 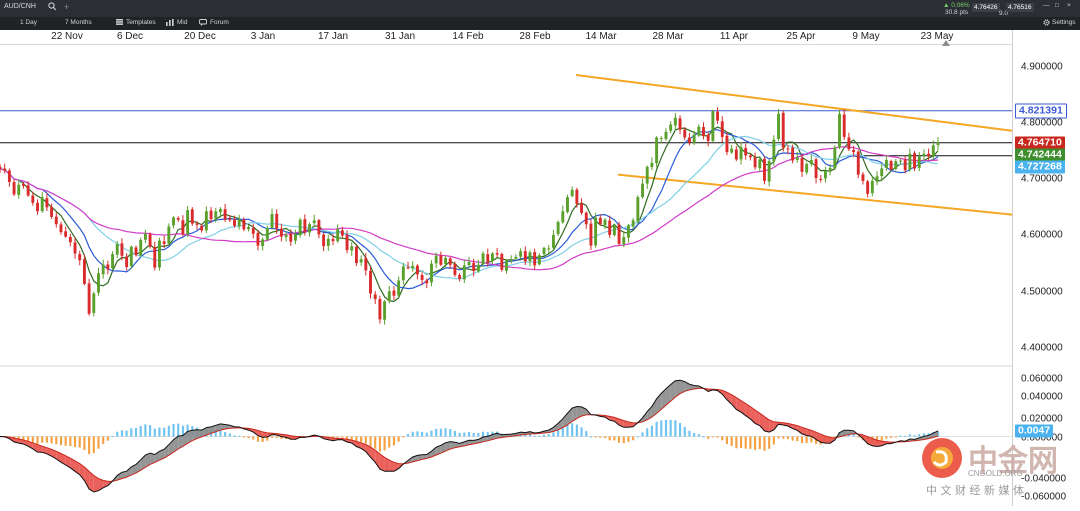 I want to click on settings-button: Settings, so click(x=1064, y=22).